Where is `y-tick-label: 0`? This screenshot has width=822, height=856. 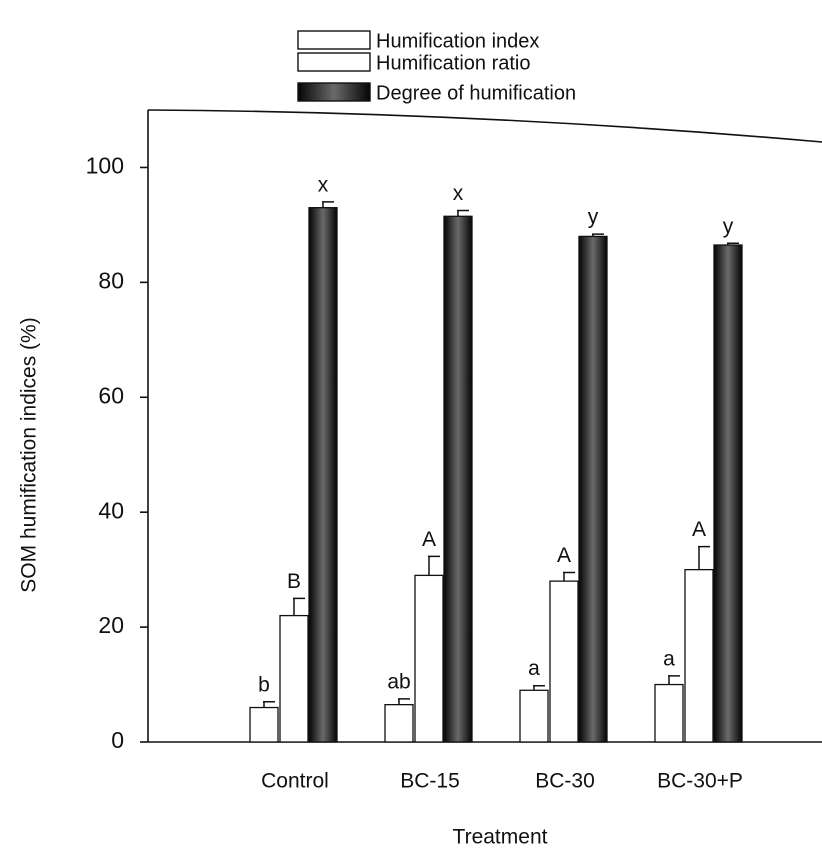
y-tick-label: 0 is located at coordinates (117, 740).